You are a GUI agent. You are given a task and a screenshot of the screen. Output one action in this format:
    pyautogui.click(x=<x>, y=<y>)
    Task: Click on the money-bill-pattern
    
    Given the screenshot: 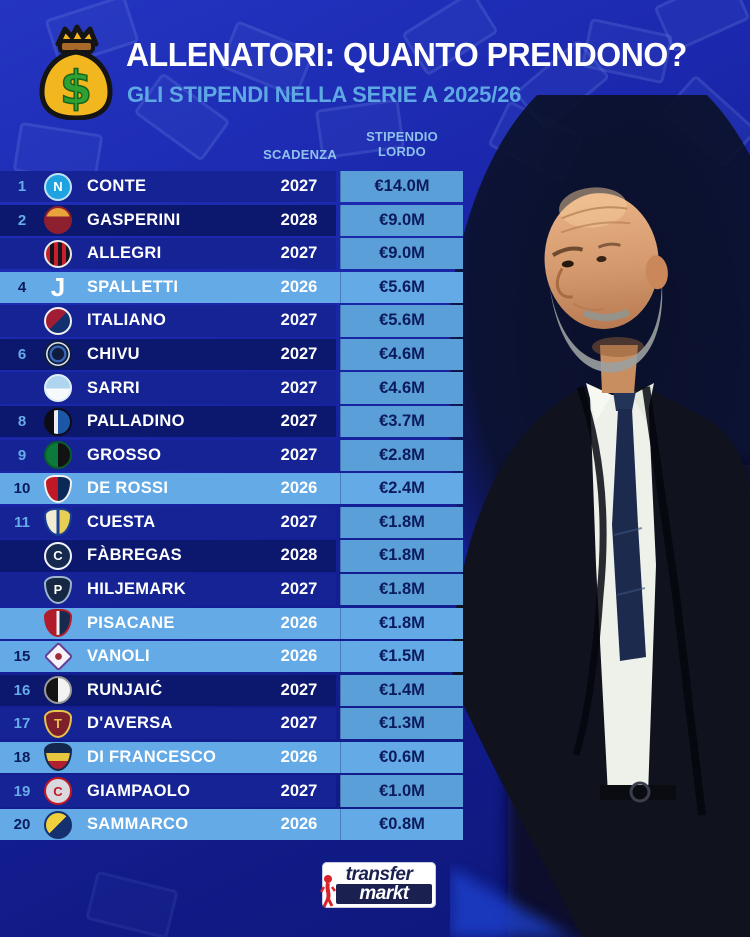 What is the action you would take?
    pyautogui.click(x=132, y=903)
    